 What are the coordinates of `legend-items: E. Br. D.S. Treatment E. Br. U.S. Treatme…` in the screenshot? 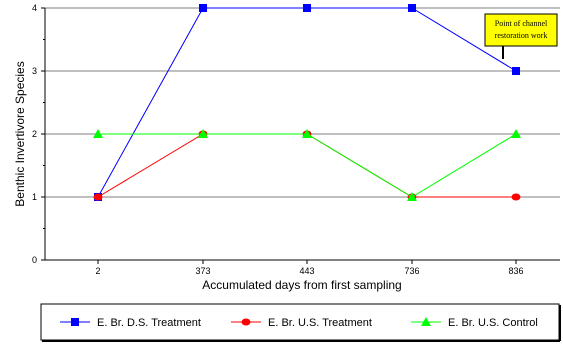 It's located at (299, 323).